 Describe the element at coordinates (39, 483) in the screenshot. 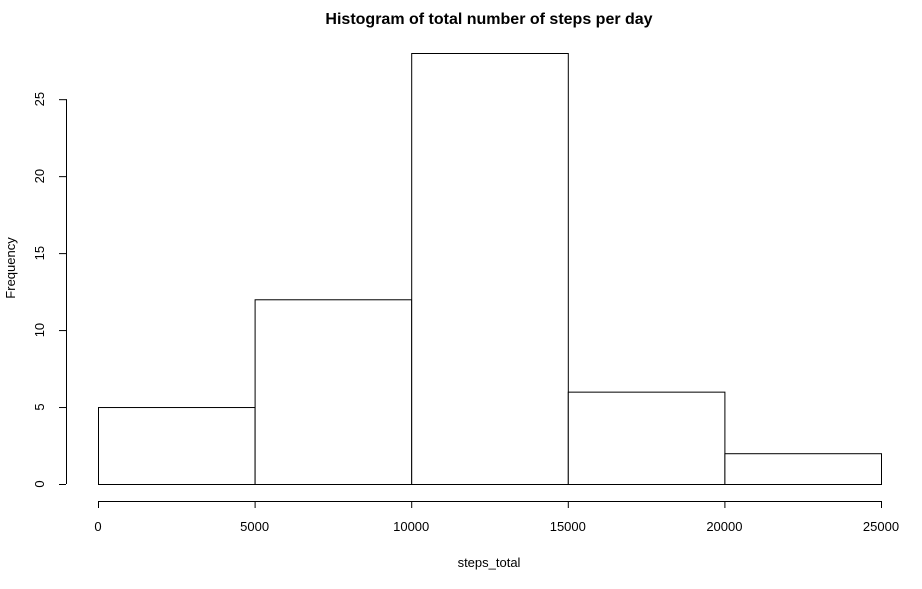

I see `y-tick-label: 0` at that location.